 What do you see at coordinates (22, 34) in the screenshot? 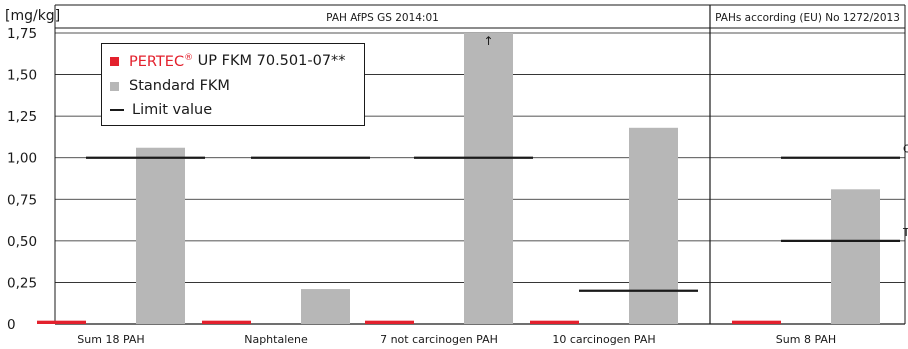
I see `y-tick-label: 1,75` at bounding box center [22, 34].